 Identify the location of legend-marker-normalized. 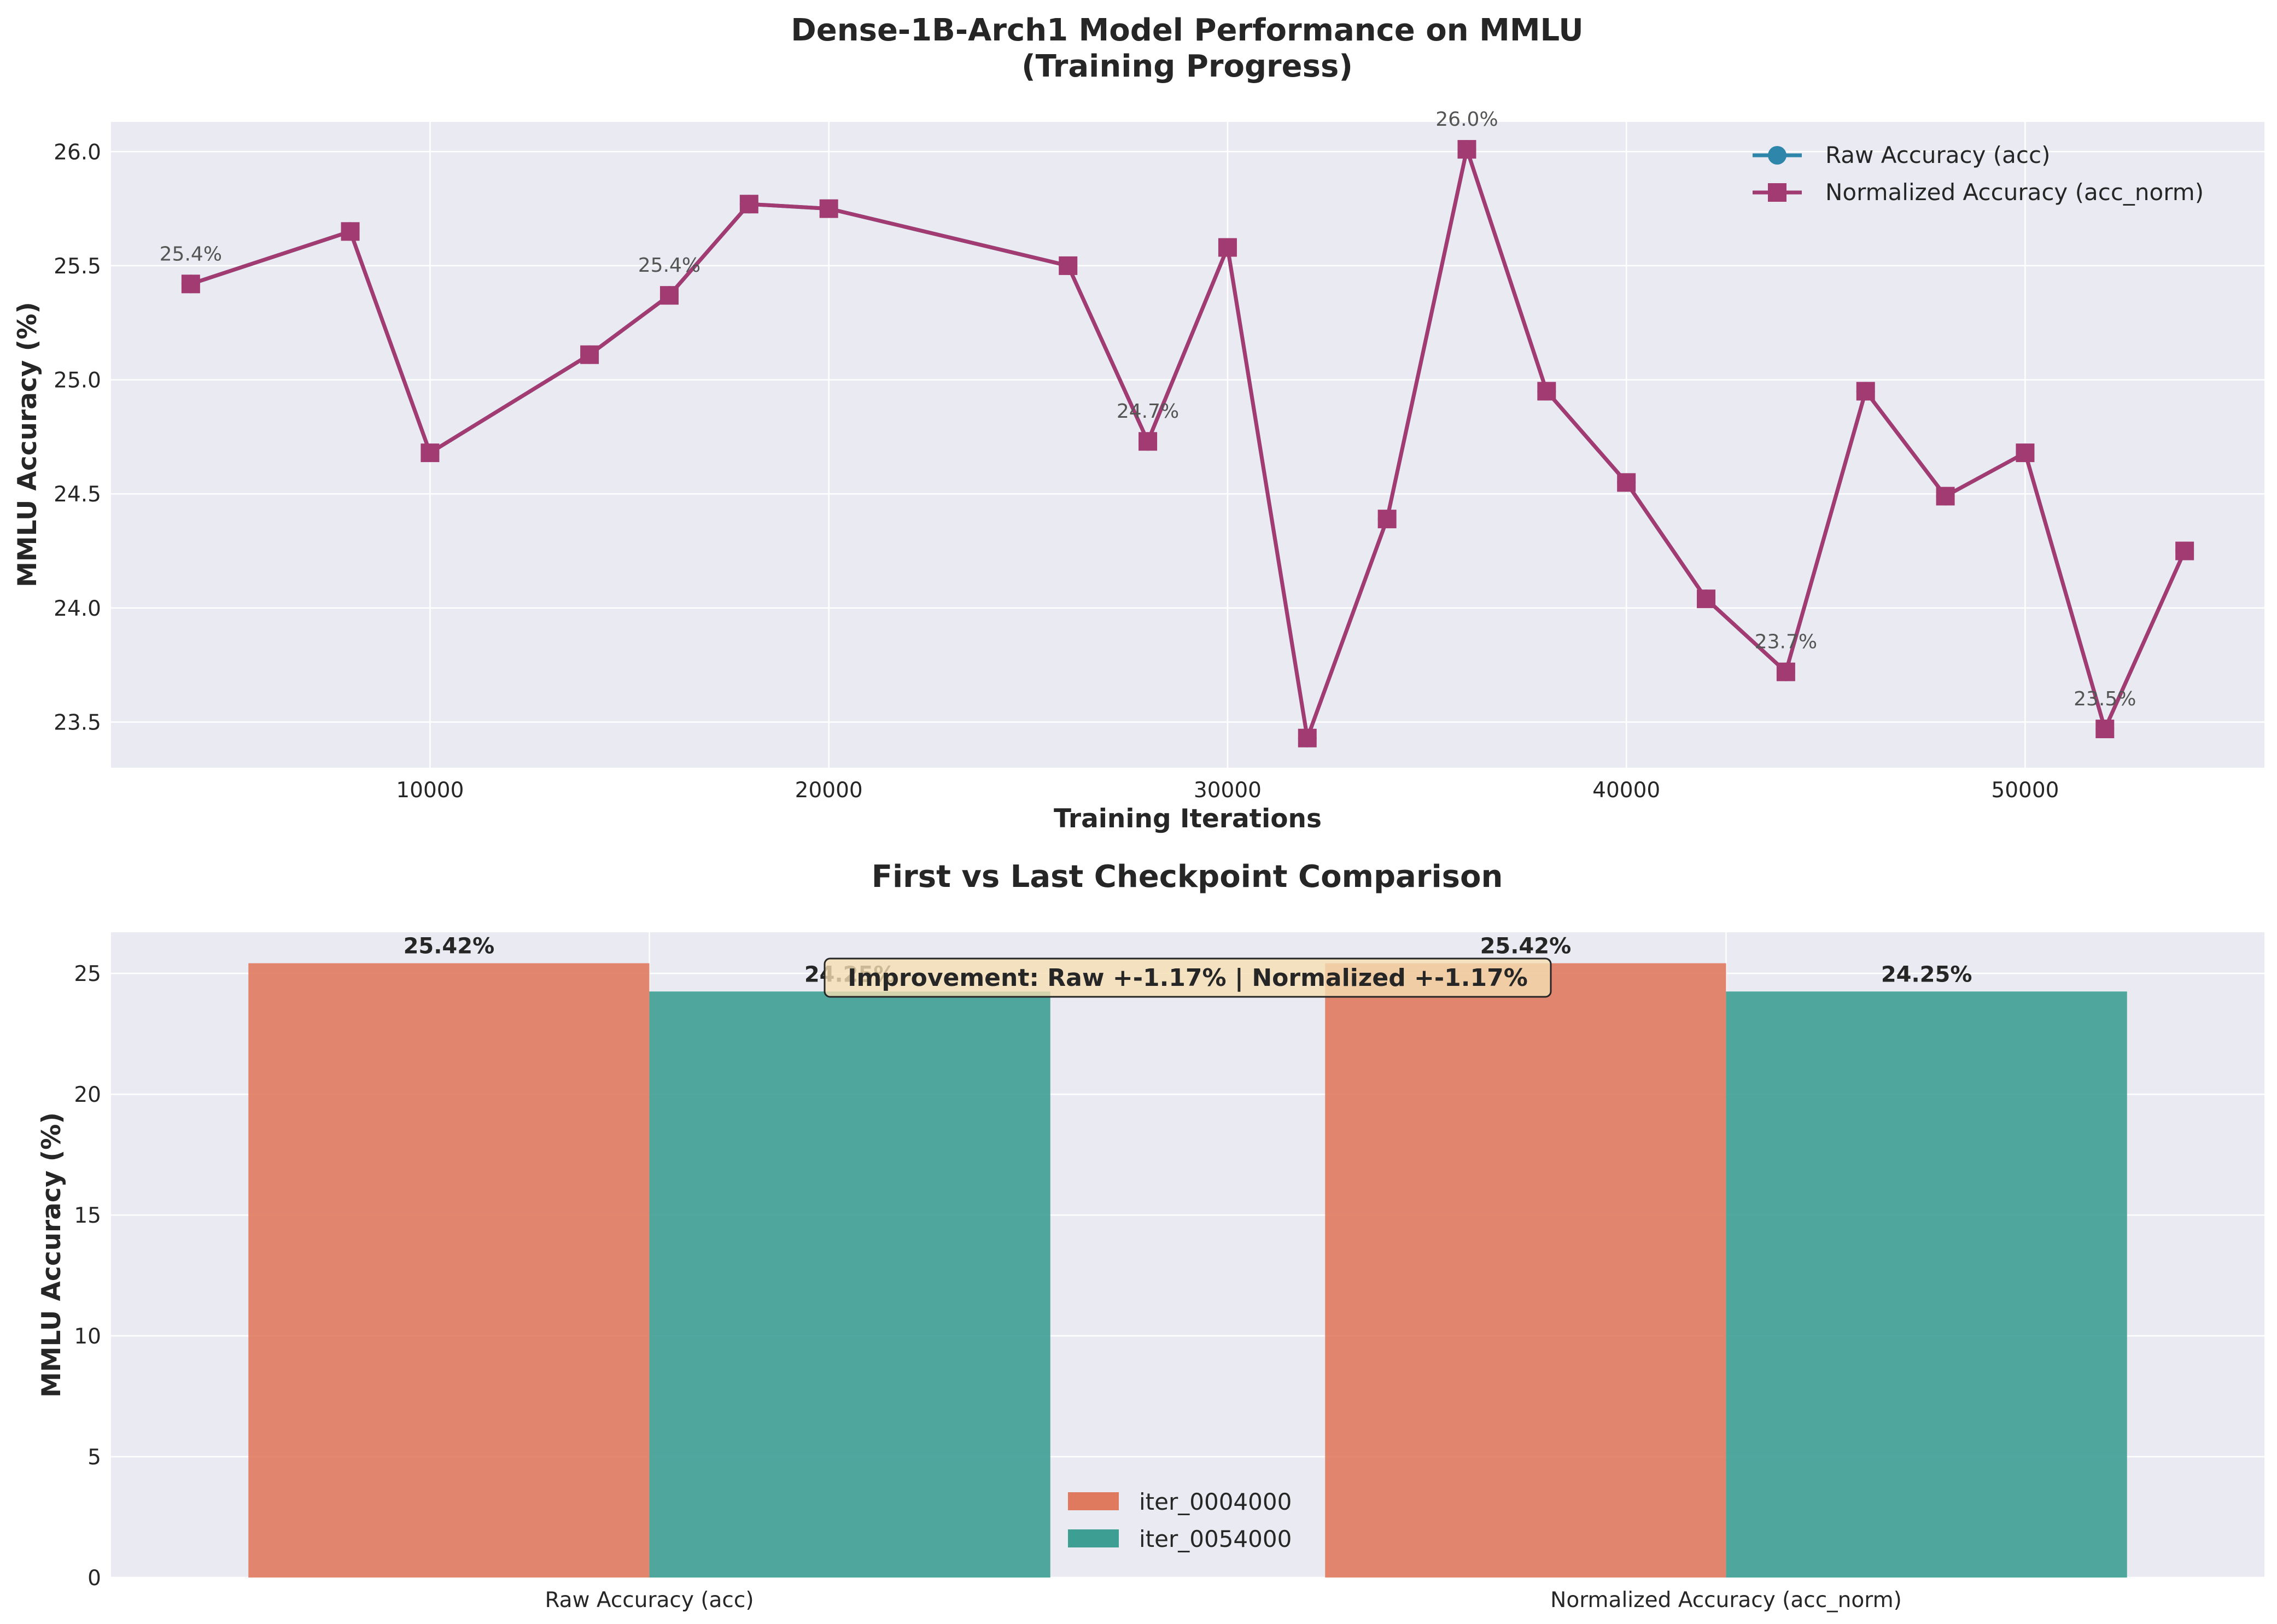
(1777, 192).